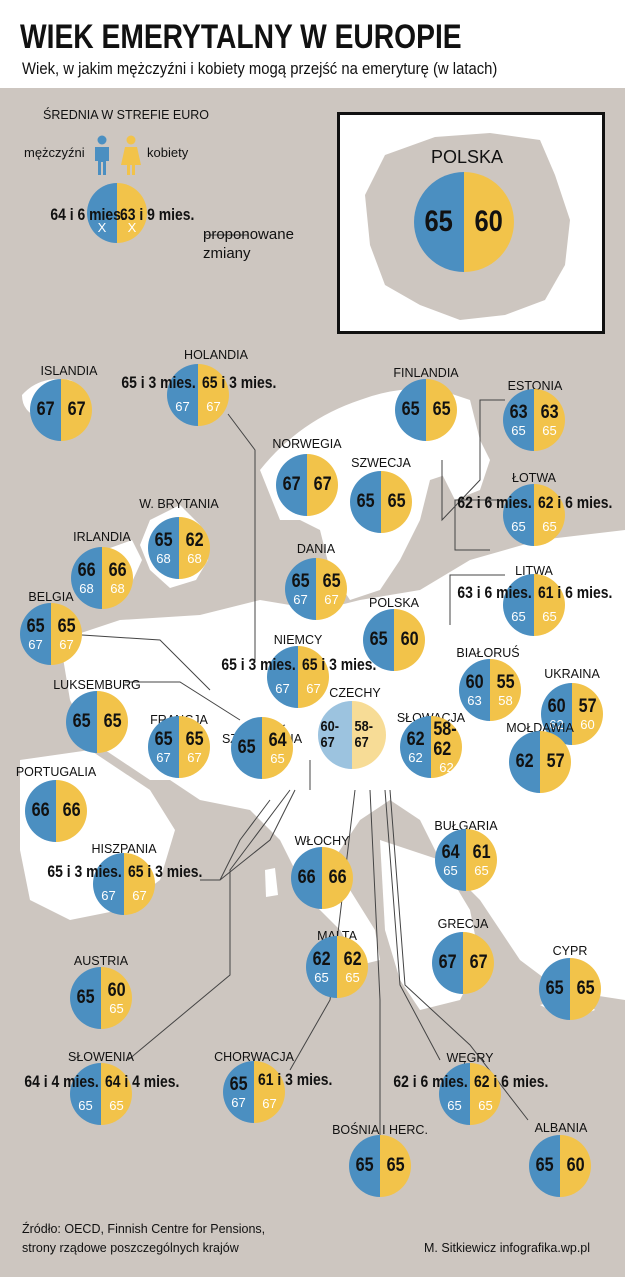 This screenshot has height=1277, width=625. What do you see at coordinates (380, 1130) in the screenshot?
I see `country-label-bosnia-i-herc: BOŚNIA I HERC.` at bounding box center [380, 1130].